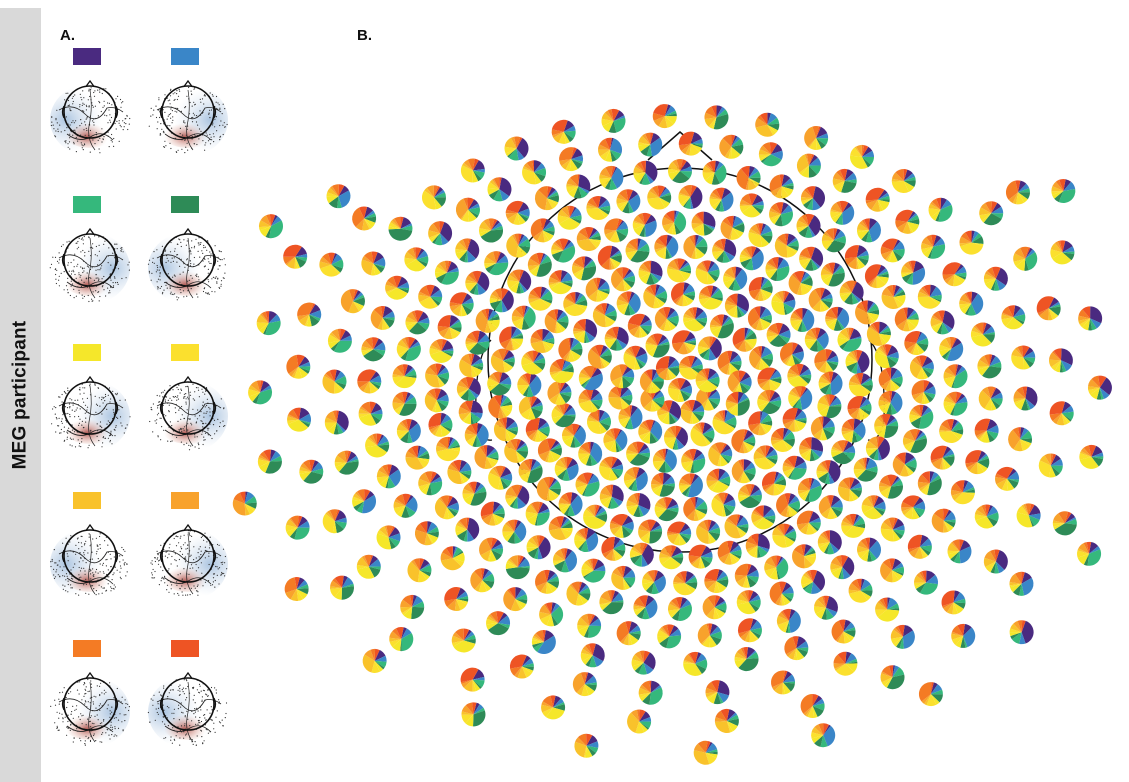  I want to click on topomap-yellow2-swatch, so click(185, 352).